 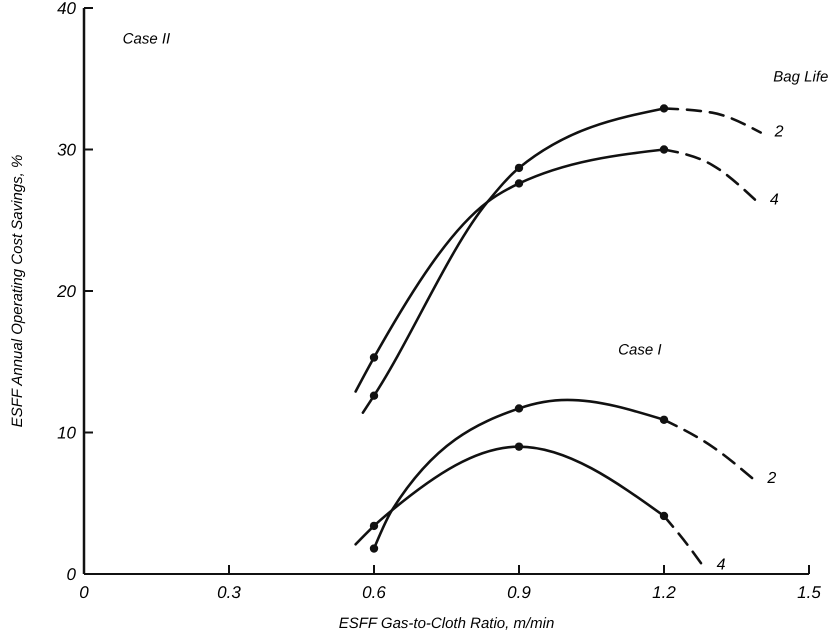 I want to click on annotation: Bag Life, so click(x=800, y=77).